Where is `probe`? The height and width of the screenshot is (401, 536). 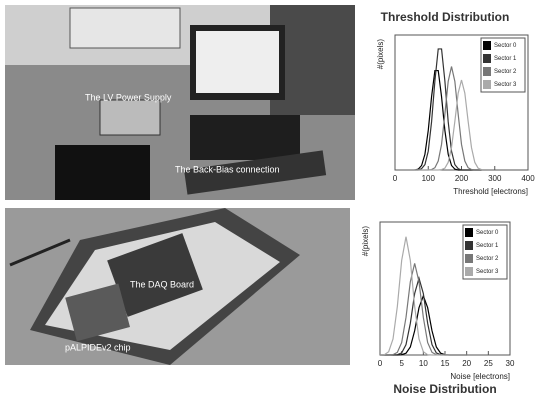
probe is located at coordinates (40, 252).